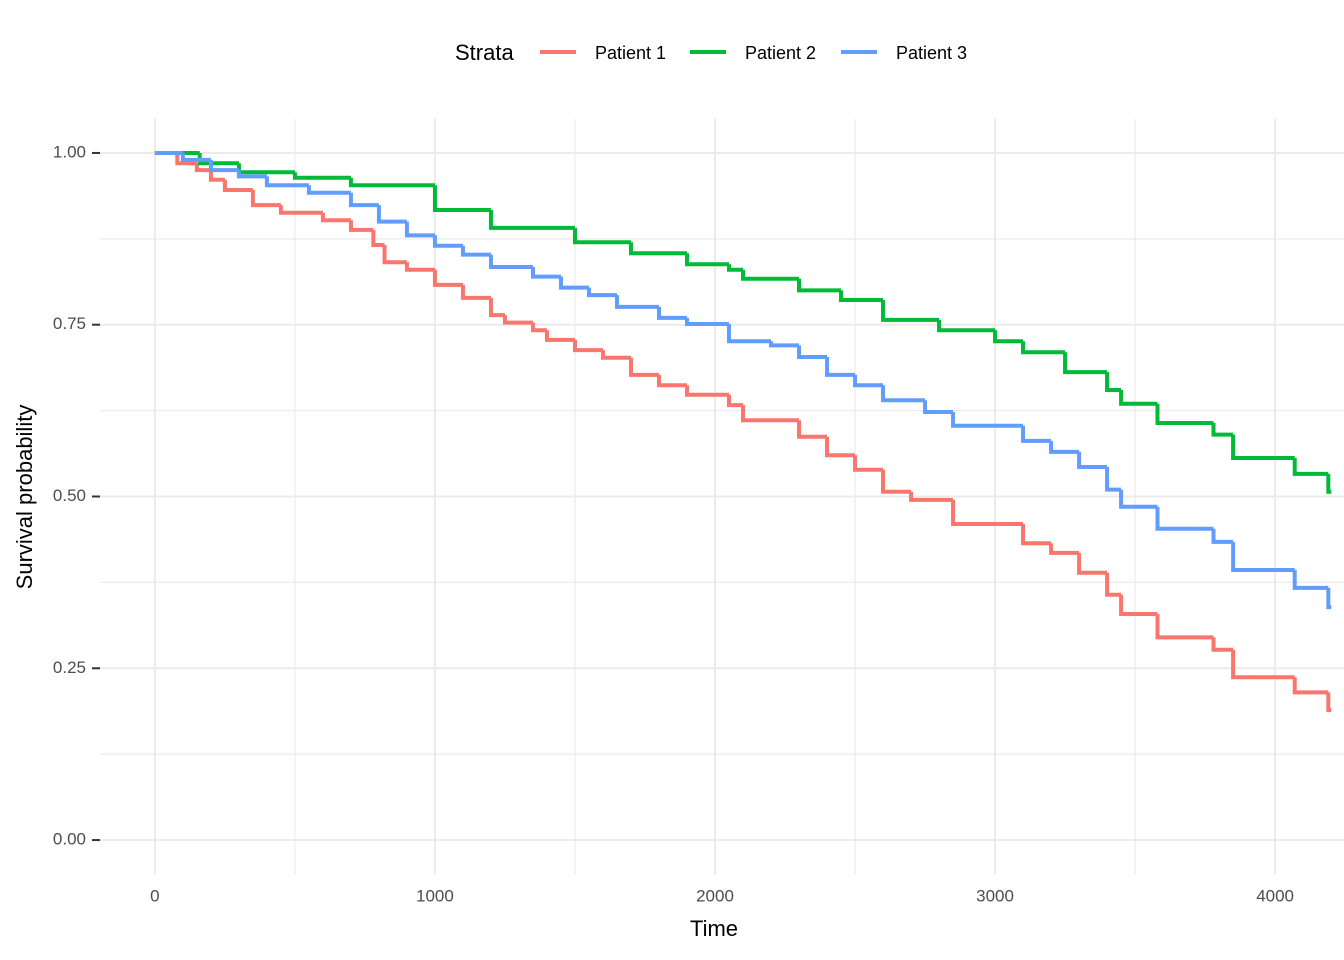 This screenshot has width=1344, height=960. What do you see at coordinates (714, 928) in the screenshot?
I see `x-axis-title: Time` at bounding box center [714, 928].